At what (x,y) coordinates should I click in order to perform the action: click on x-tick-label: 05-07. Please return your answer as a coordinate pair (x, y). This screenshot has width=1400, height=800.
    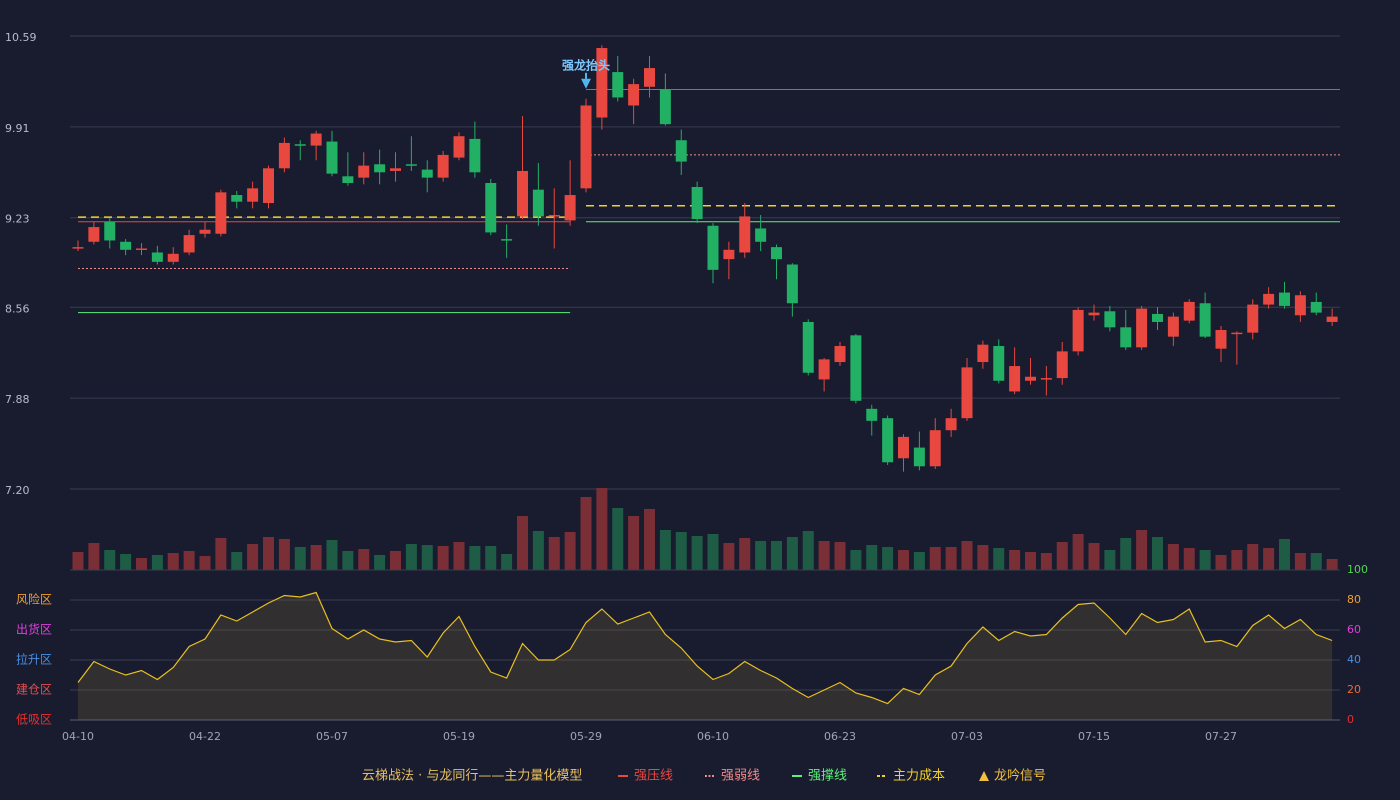
    Looking at the image, I should click on (332, 736).